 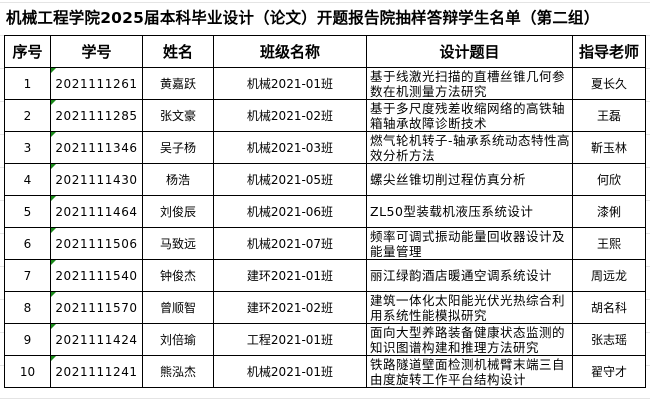 I want to click on cell-no: 7, so click(x=27, y=275).